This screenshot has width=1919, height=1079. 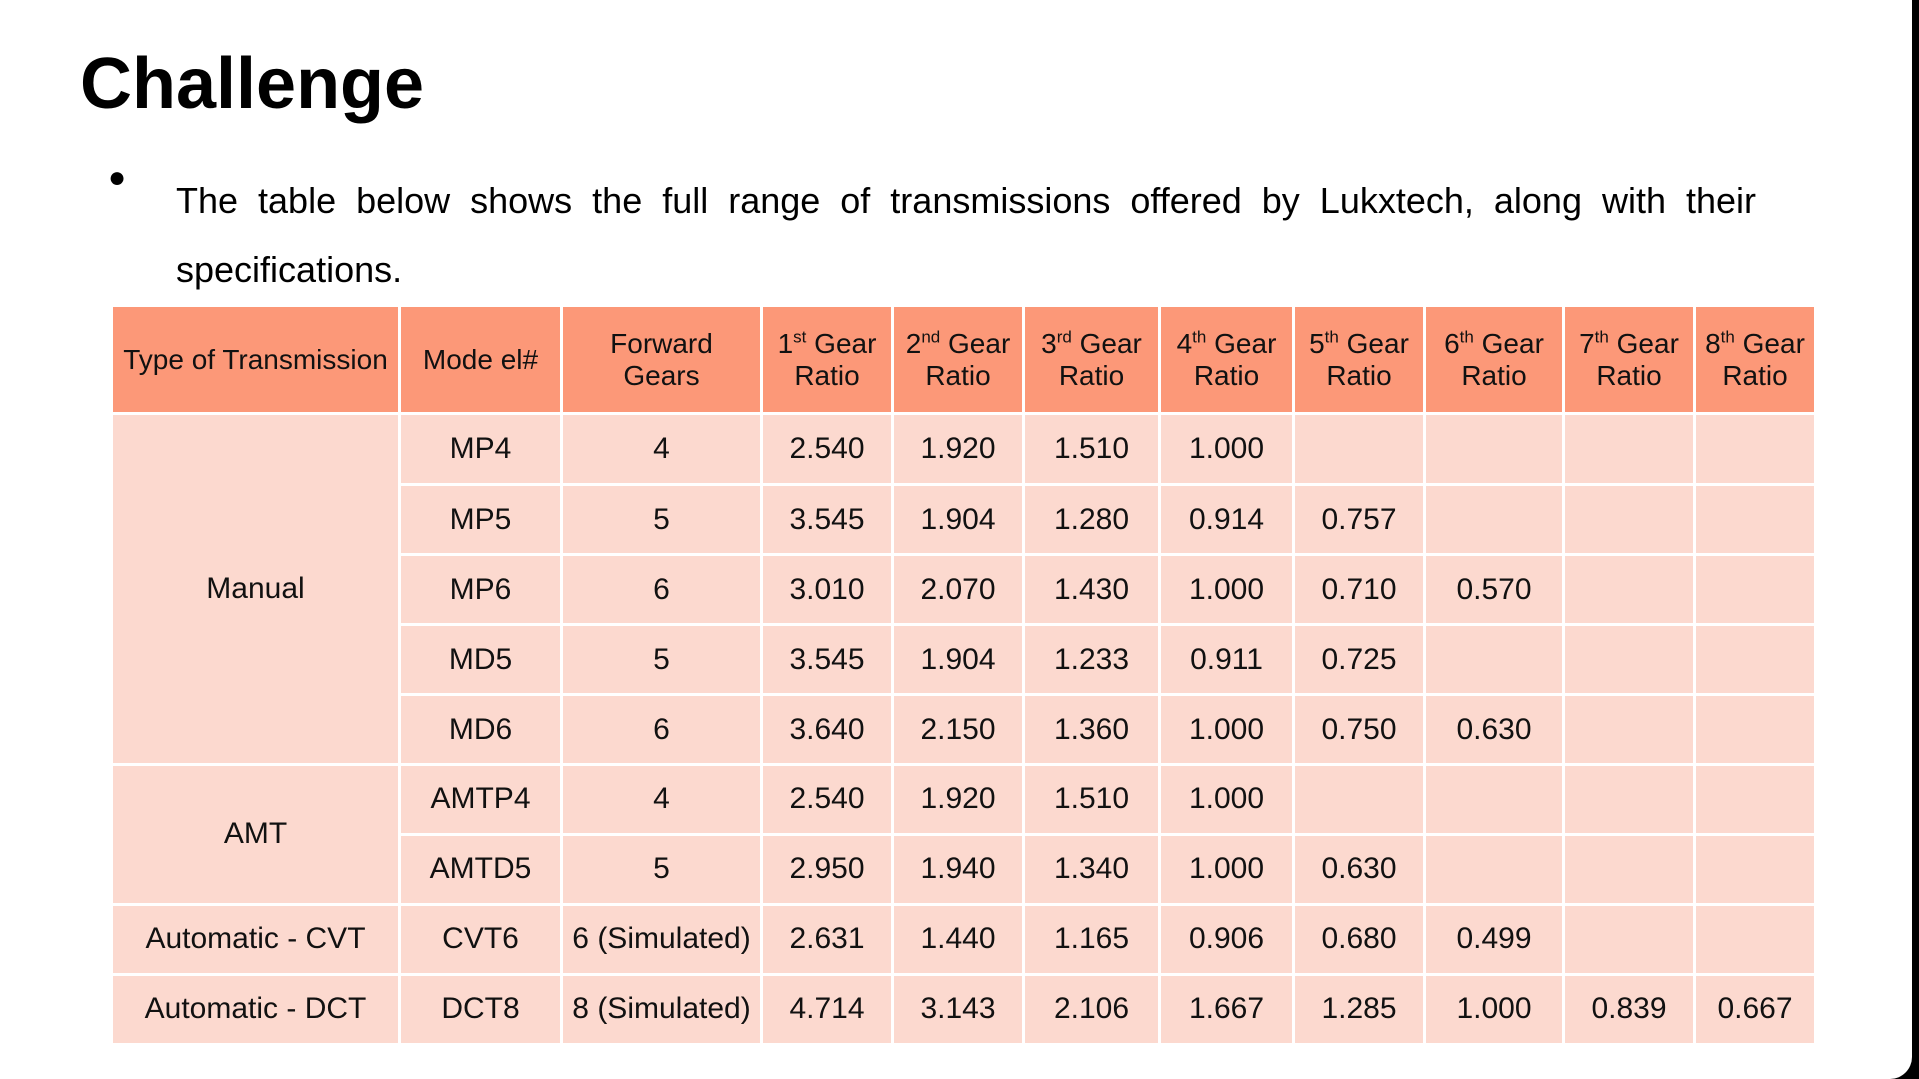 I want to click on transmission-type-cell: AMT, so click(x=255, y=834).